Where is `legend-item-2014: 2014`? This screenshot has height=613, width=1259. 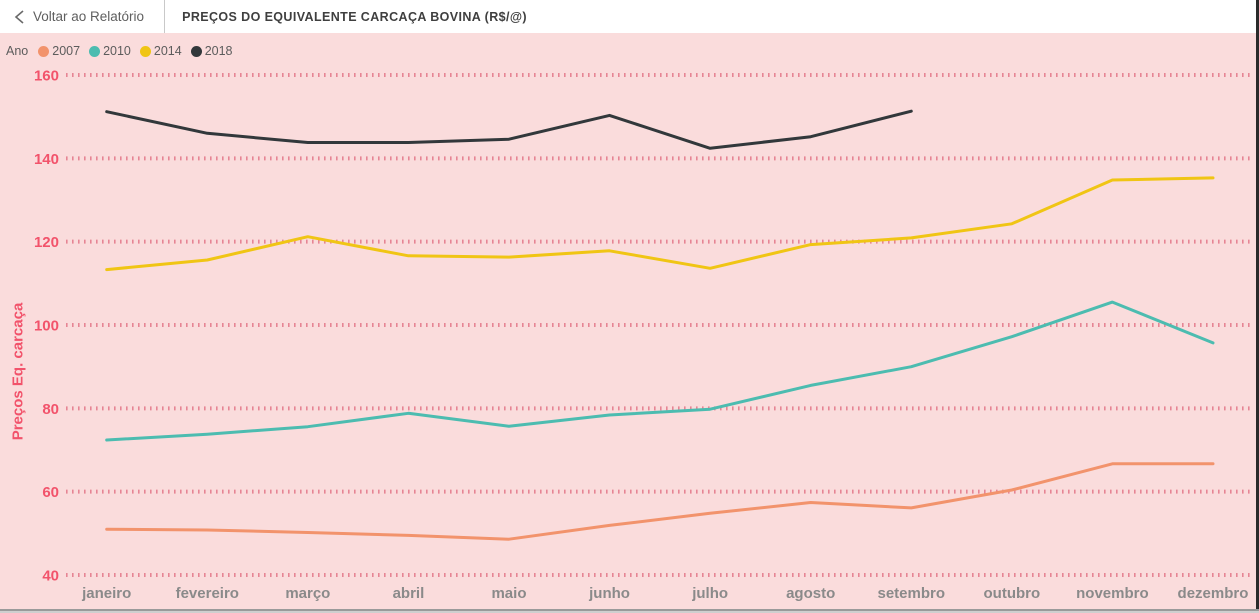
legend-item-2014: 2014 is located at coordinates (160, 51).